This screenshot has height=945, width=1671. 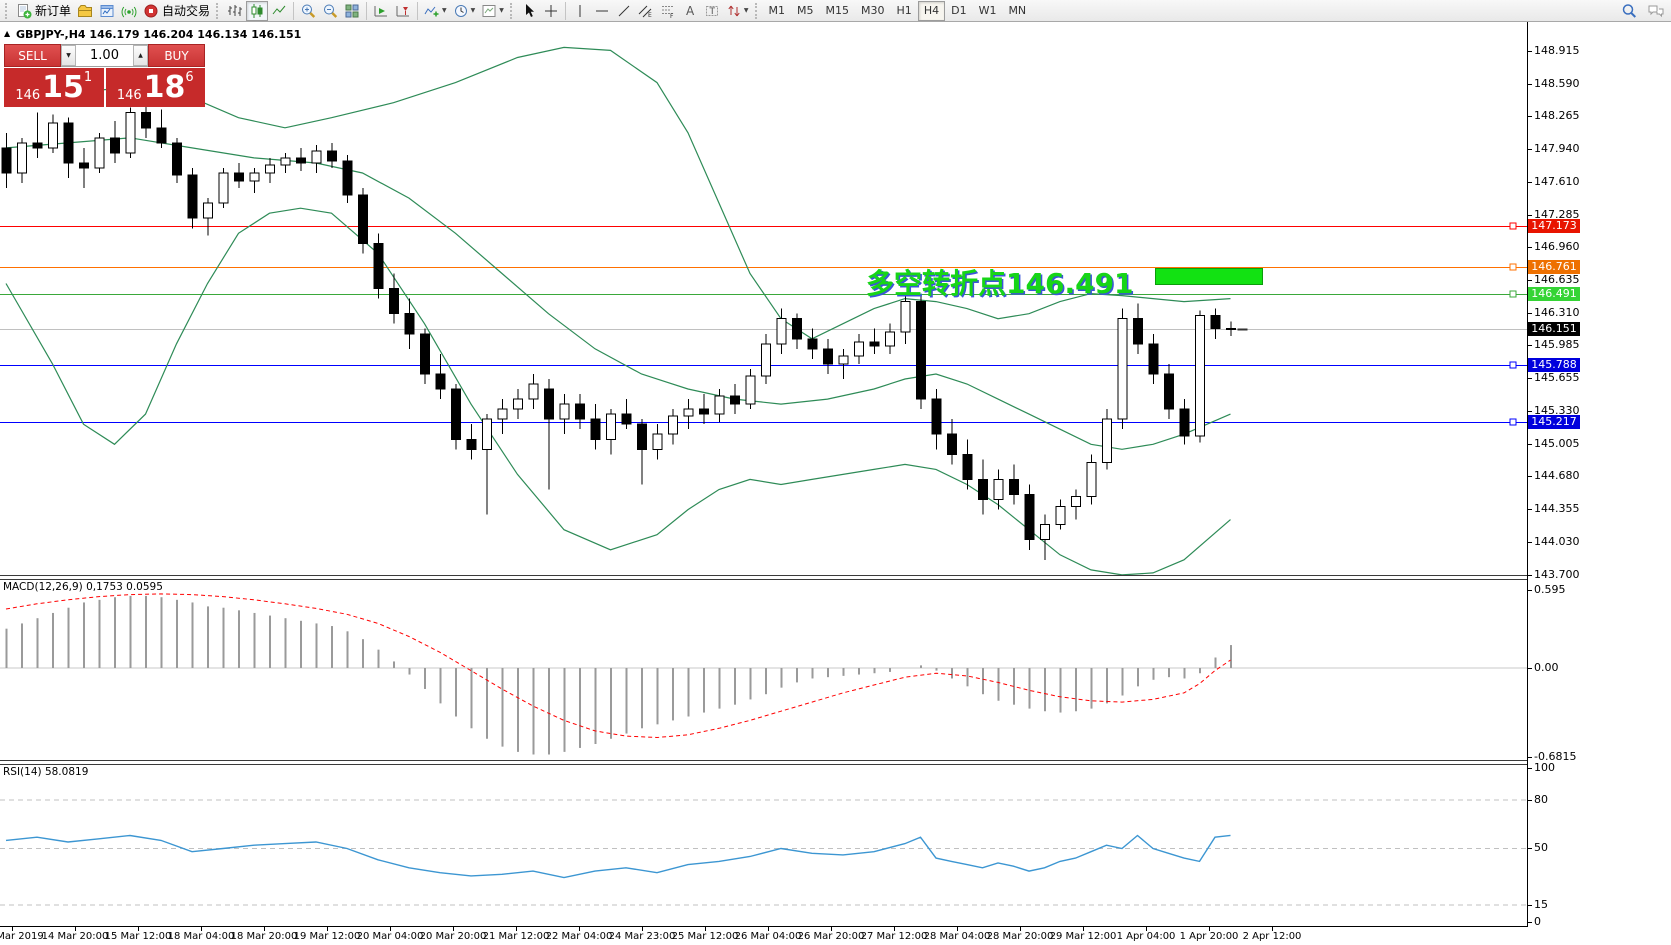 I want to click on auto-scroll-button, so click(x=381, y=11).